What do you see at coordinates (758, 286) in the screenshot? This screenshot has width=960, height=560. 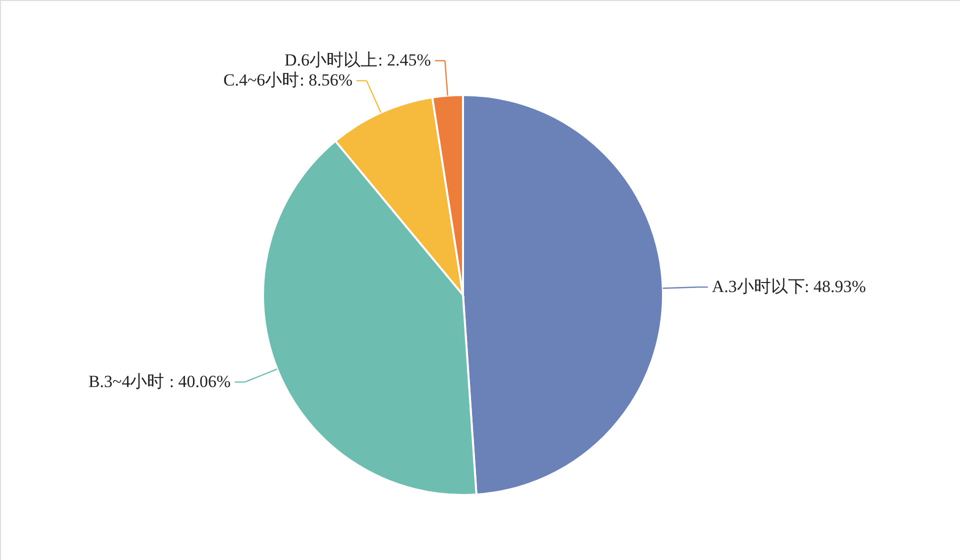 I see `legend-label: A.3小时以下` at bounding box center [758, 286].